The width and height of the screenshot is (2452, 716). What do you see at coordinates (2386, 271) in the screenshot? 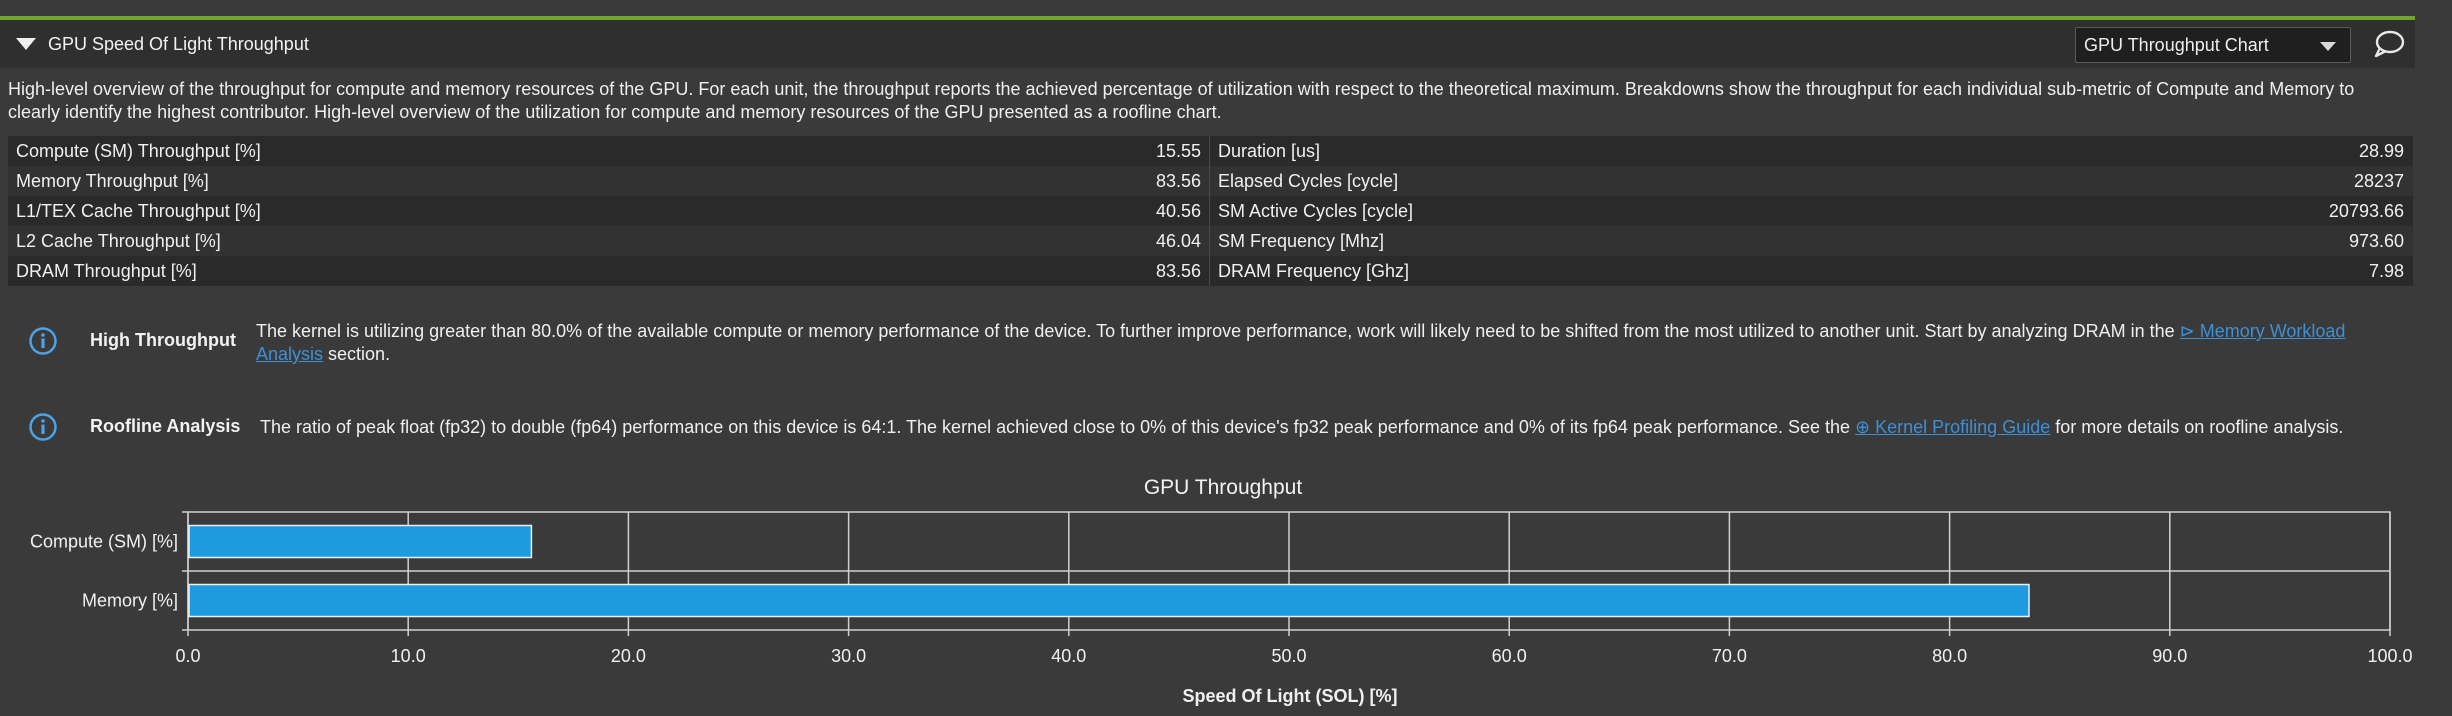
I see `metric-value: 7.98` at bounding box center [2386, 271].